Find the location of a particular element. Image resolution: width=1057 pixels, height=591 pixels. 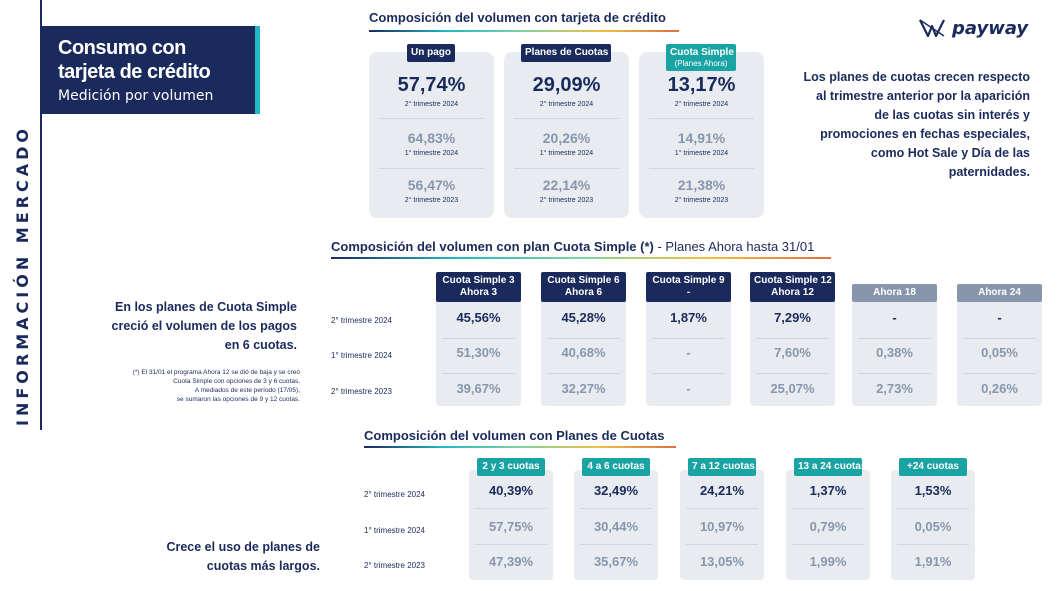

column-header: Cuota Simple 12 Ahora 12 is located at coordinates (792, 287).